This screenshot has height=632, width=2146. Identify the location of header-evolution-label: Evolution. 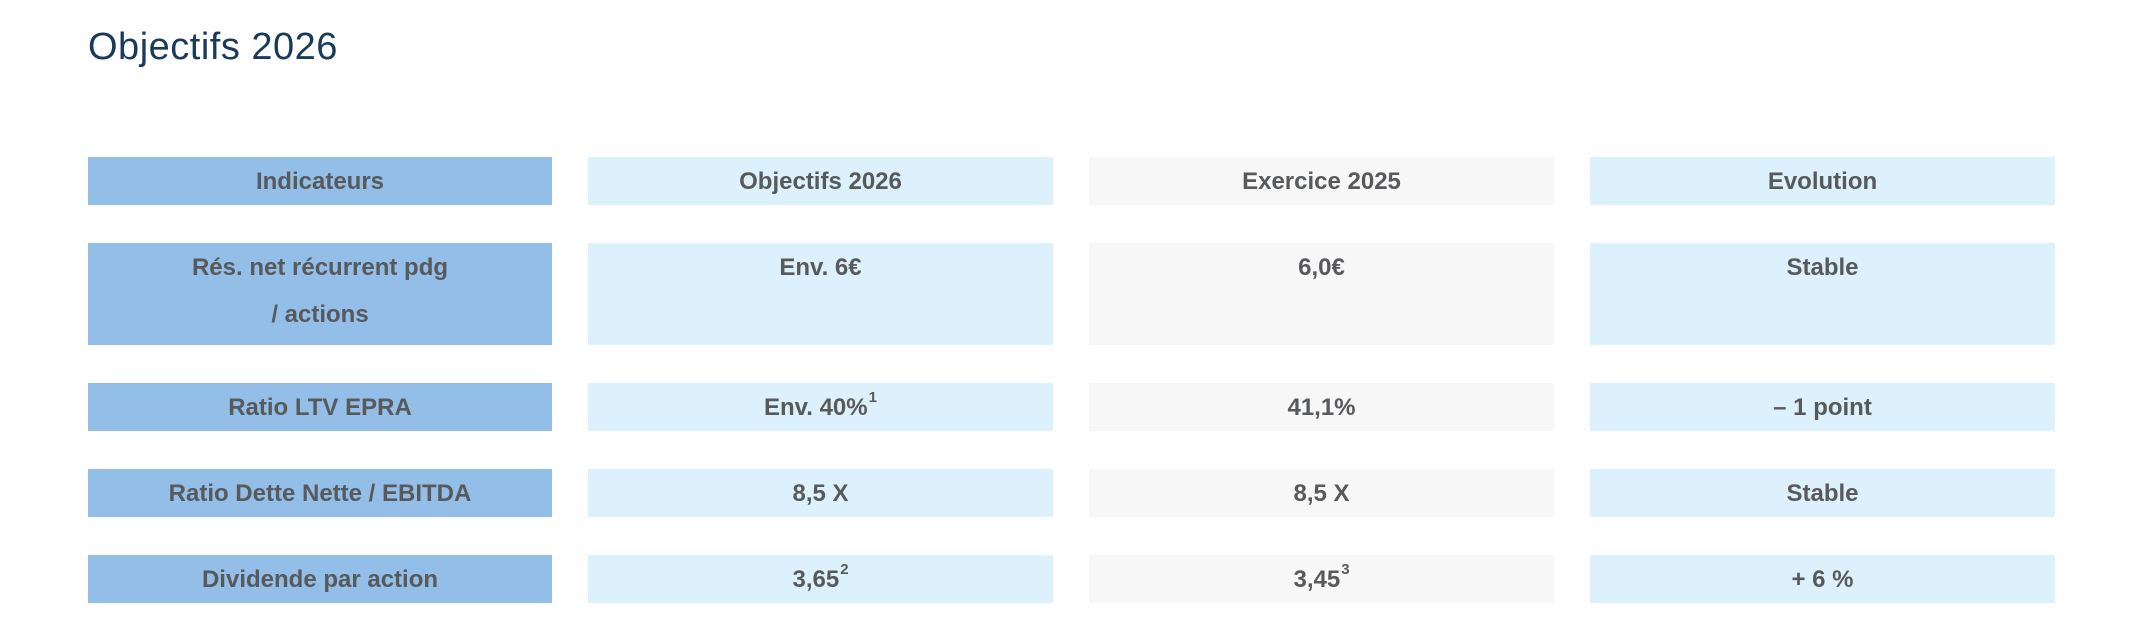
(1822, 181).